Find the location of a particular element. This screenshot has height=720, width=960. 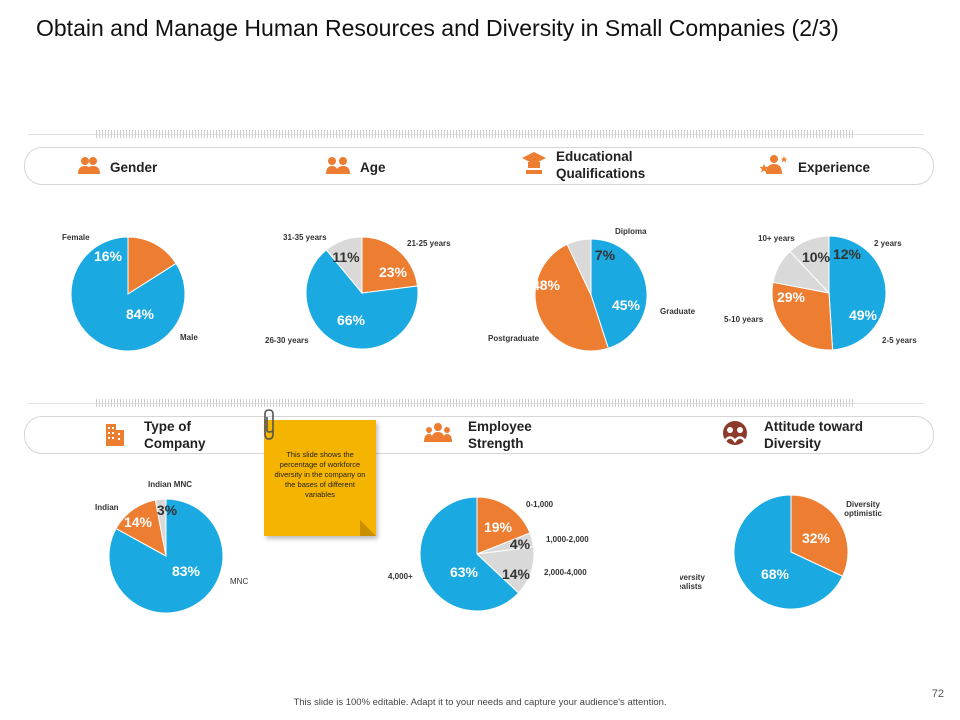

pie-slice-2-years is located at coordinates (809, 265).